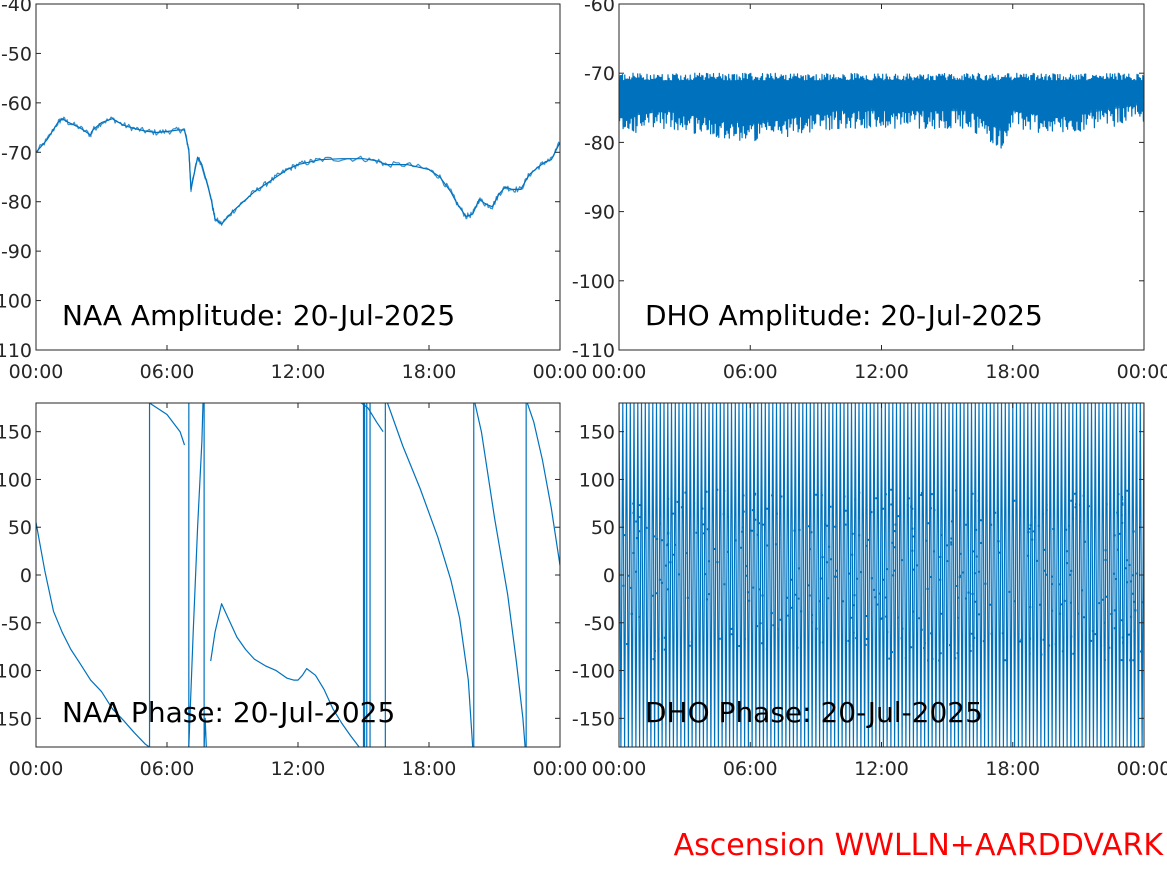 Image resolution: width=1167 pixels, height=875 pixels. What do you see at coordinates (228, 712) in the screenshot?
I see `naa-phase-title: NAA Phase: 20-Jul-2025` at bounding box center [228, 712].